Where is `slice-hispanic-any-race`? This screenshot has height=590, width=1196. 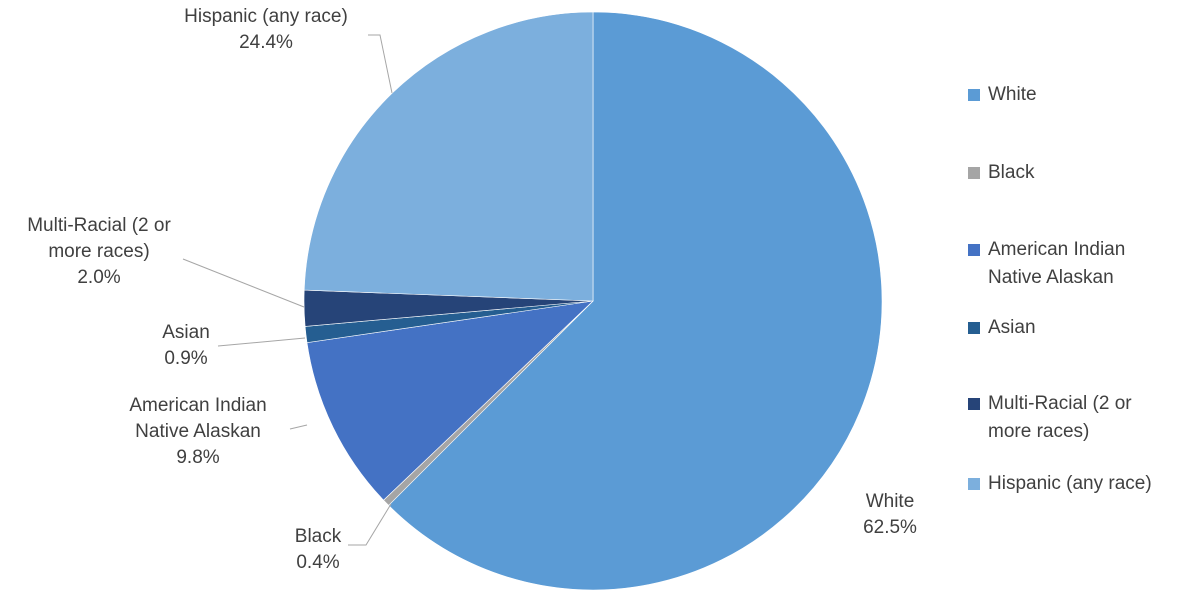 slice-hispanic-any-race is located at coordinates (448, 156).